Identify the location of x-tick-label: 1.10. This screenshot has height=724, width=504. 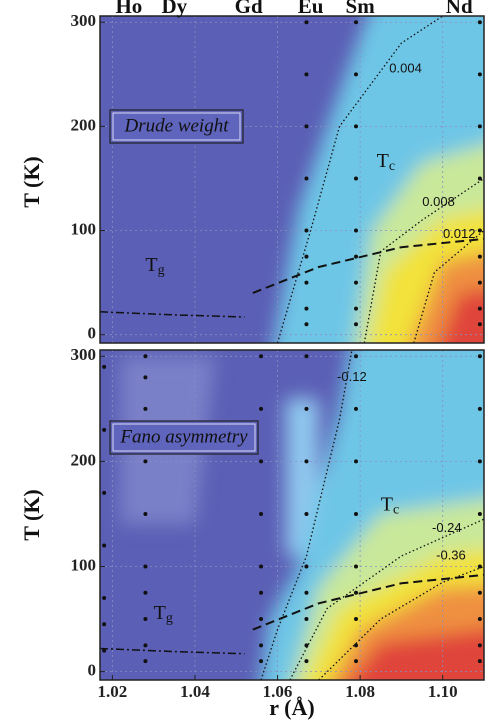
(443, 691).